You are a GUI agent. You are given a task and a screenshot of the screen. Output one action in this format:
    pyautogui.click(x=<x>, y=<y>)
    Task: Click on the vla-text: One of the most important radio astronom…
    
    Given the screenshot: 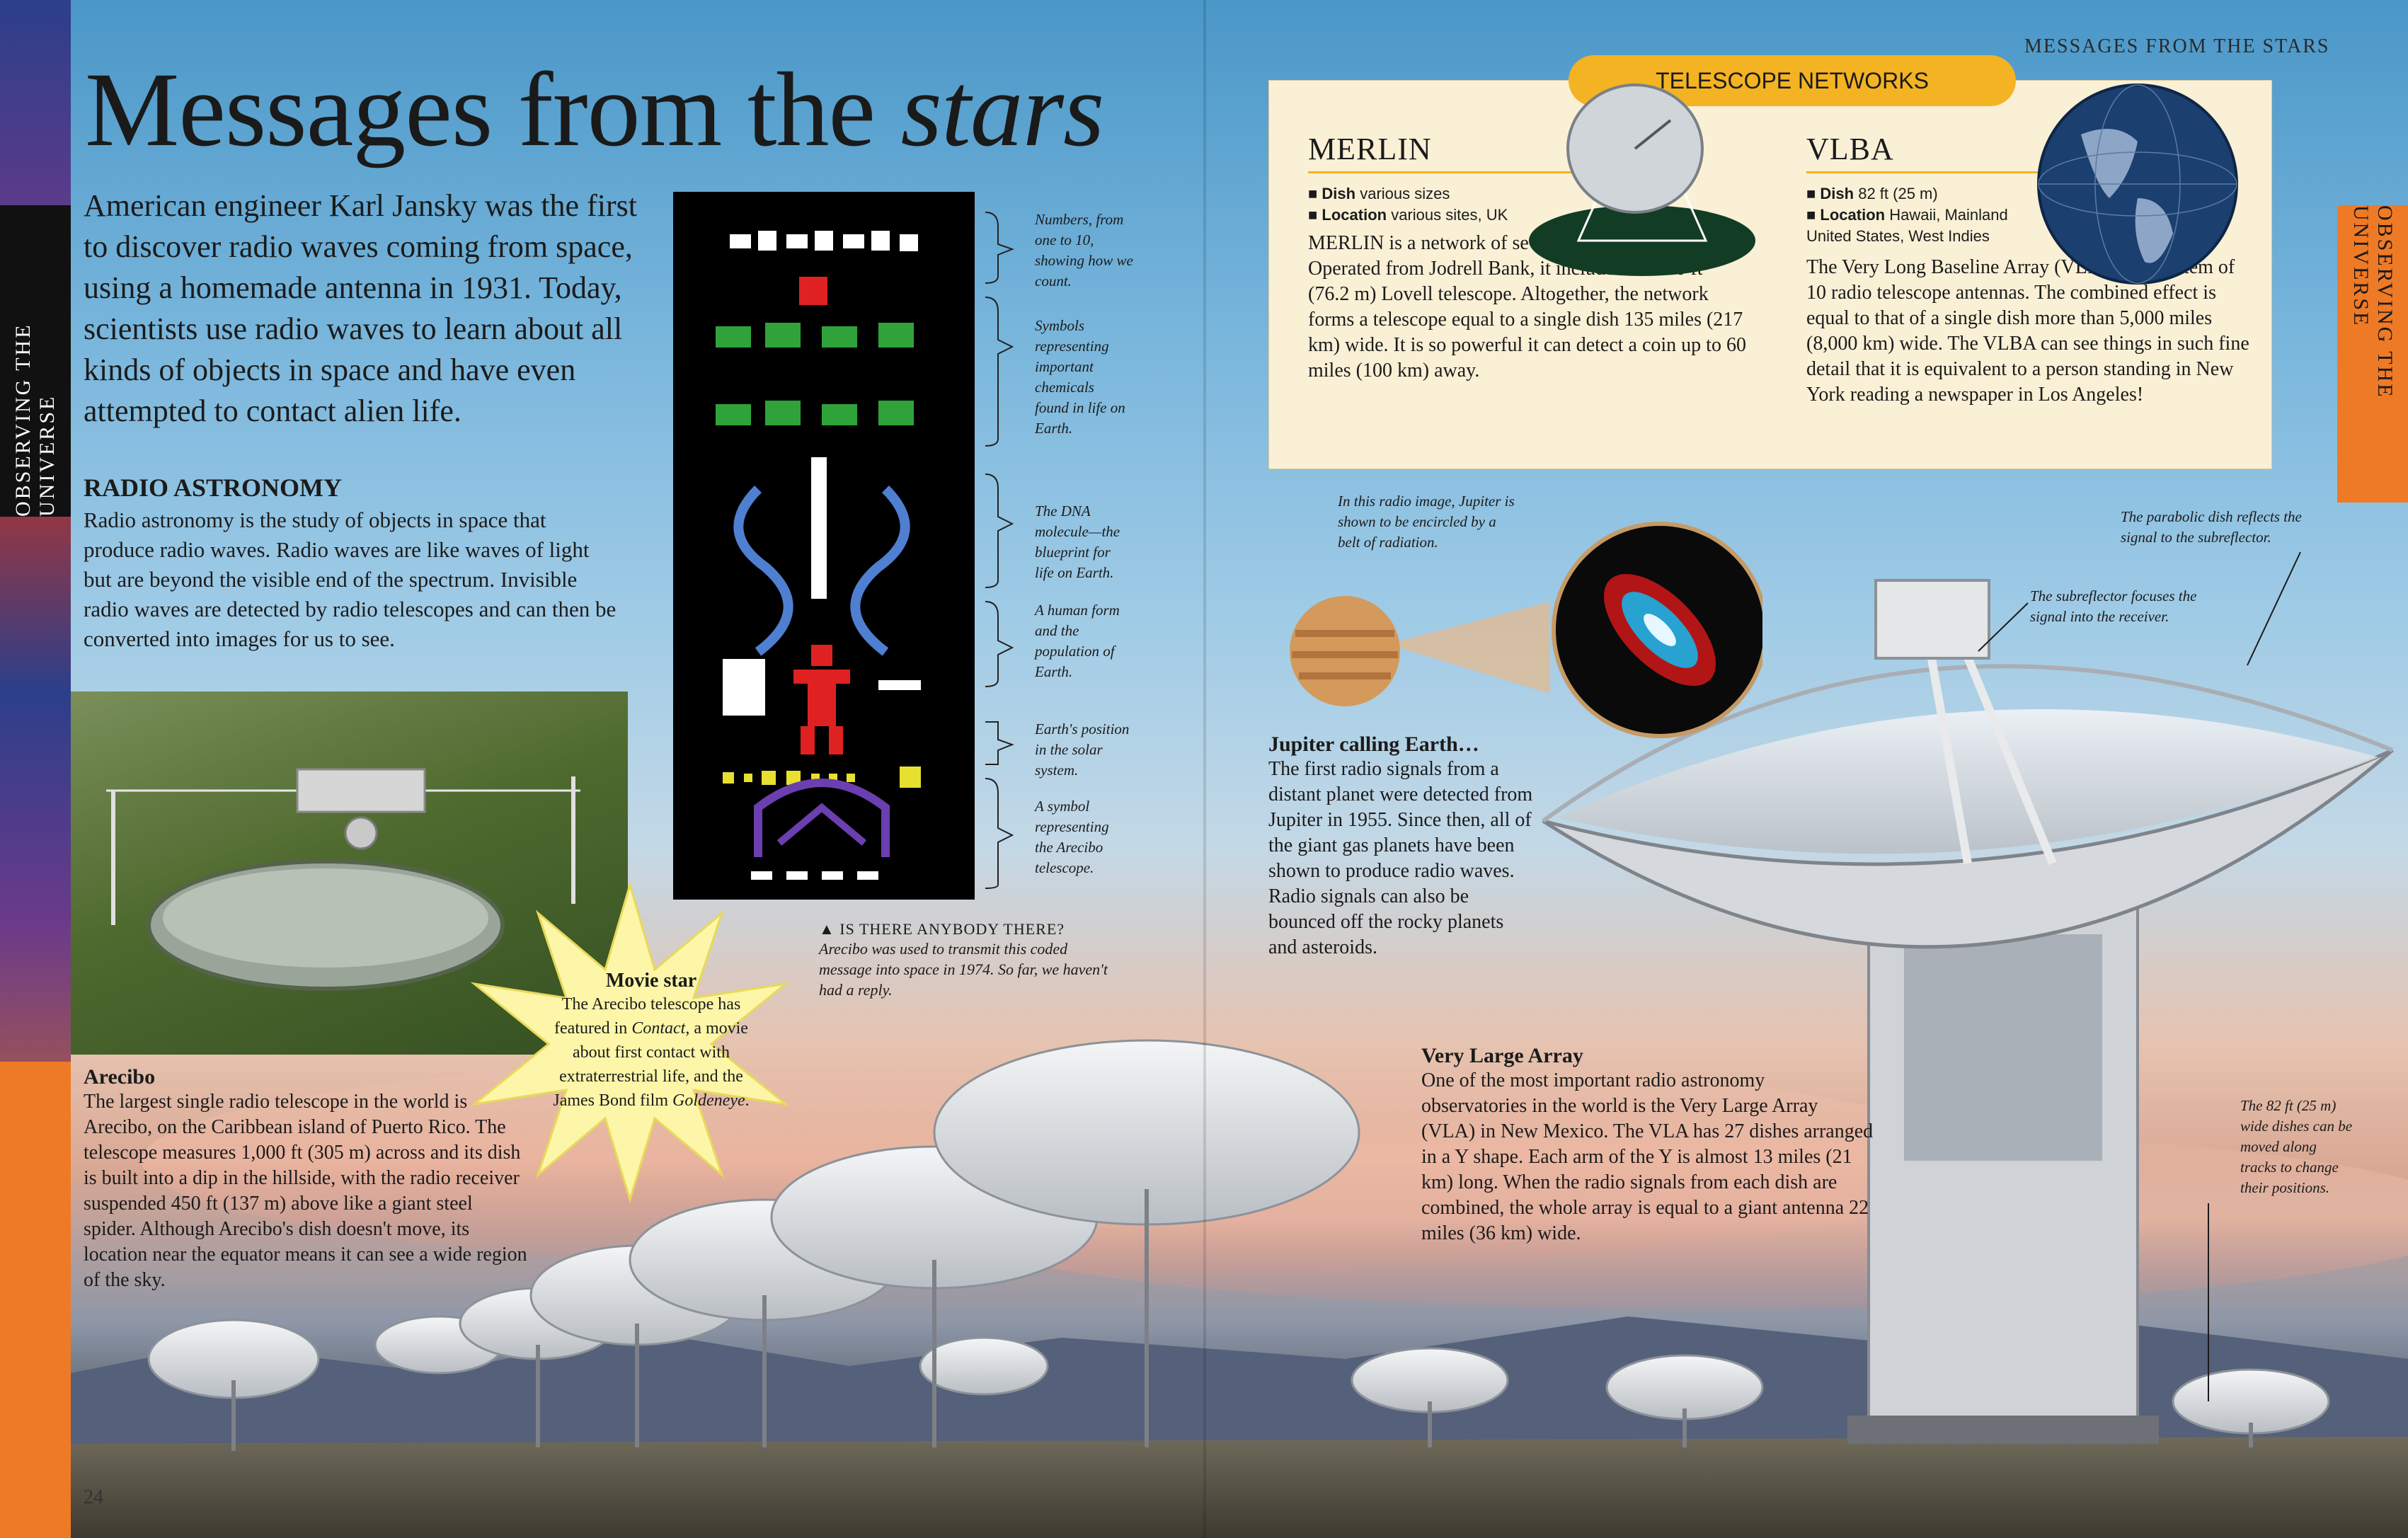 What is the action you would take?
    pyautogui.click(x=1648, y=1156)
    